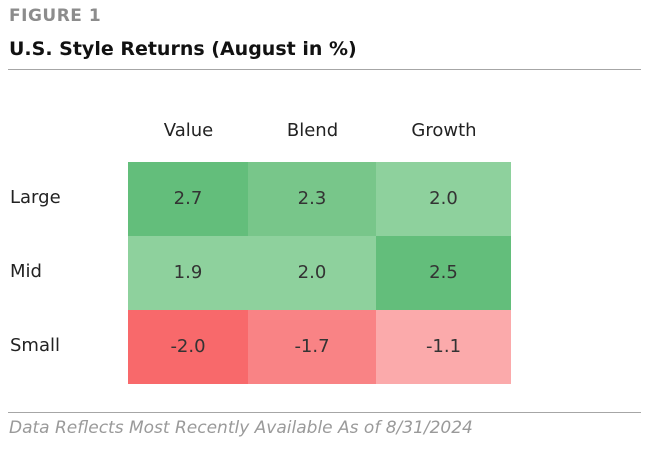 The height and width of the screenshot is (452, 649). I want to click on row-header-large: Large, so click(35, 197).